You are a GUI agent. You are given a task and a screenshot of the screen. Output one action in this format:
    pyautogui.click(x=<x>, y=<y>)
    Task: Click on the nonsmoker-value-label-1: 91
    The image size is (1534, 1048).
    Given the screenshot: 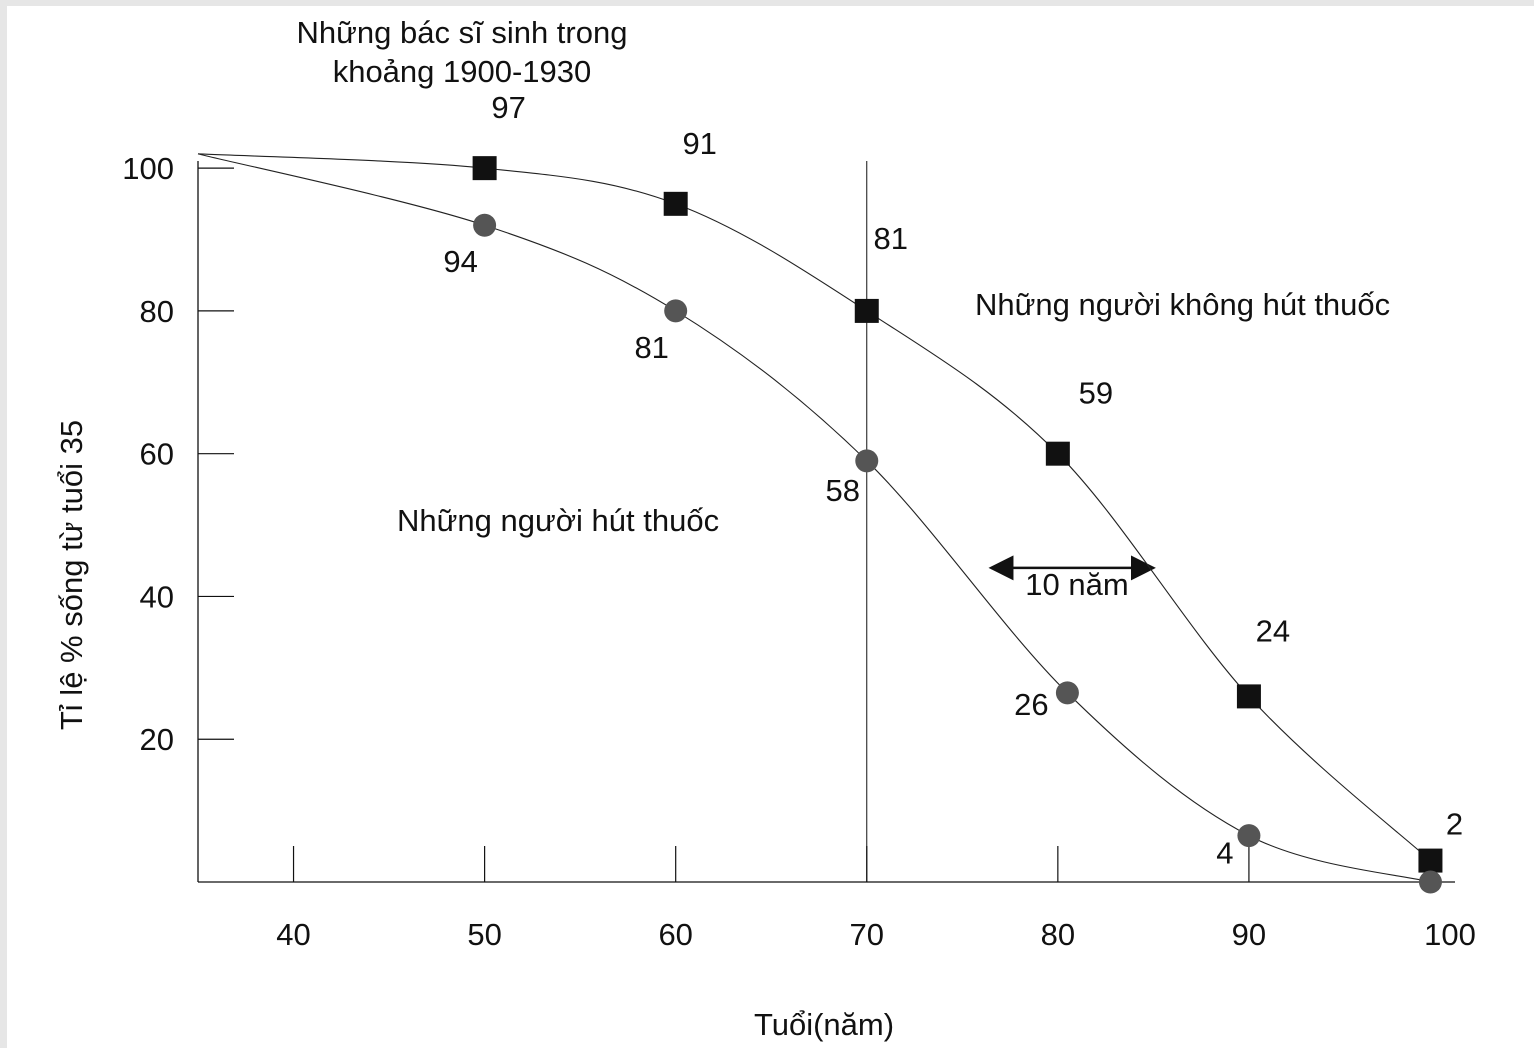 What is the action you would take?
    pyautogui.click(x=699, y=143)
    